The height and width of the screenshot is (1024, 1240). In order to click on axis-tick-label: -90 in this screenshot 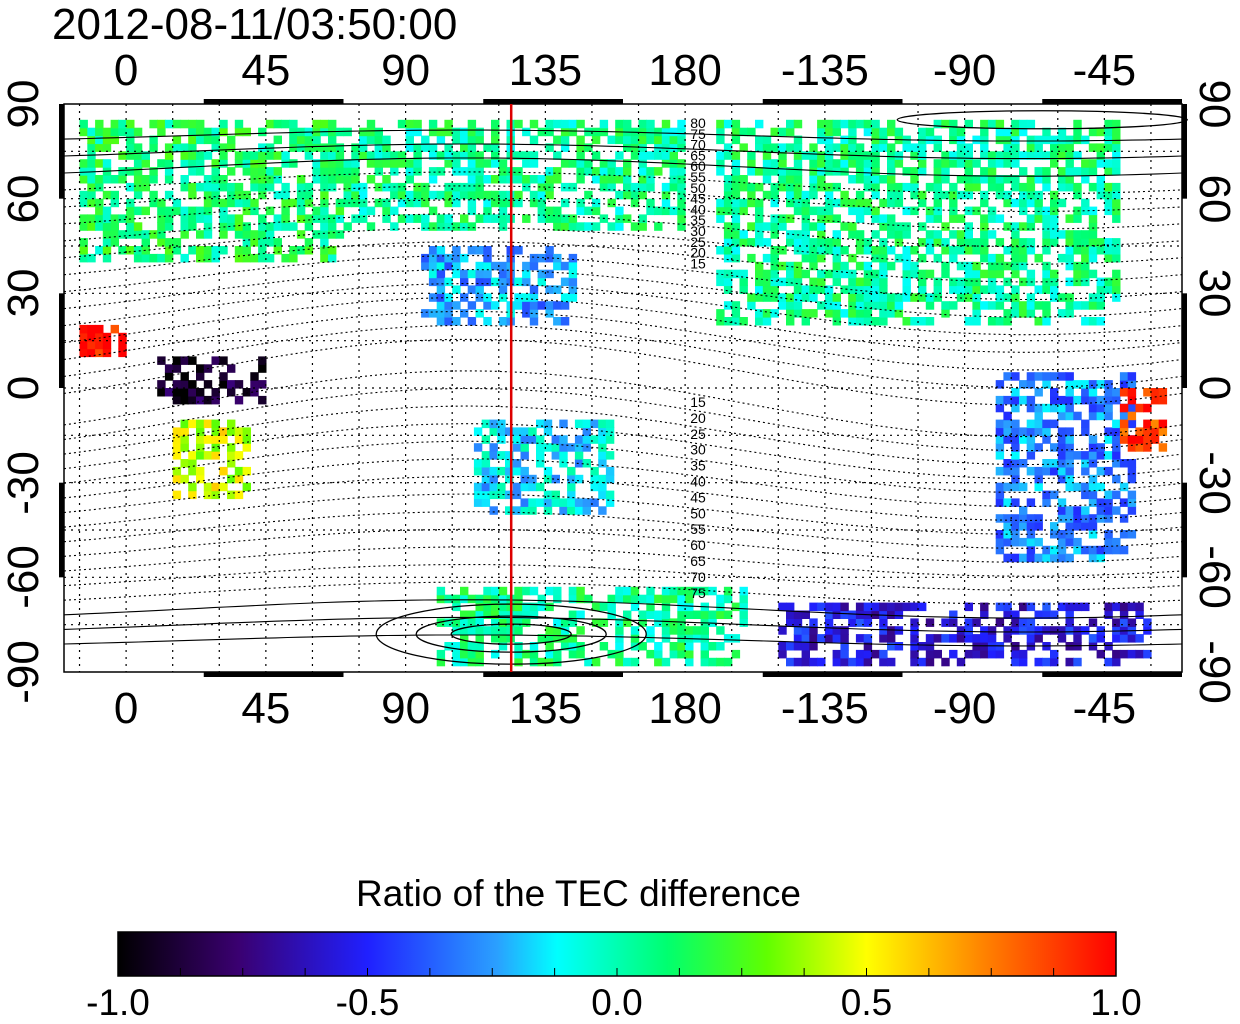, I will do `click(964, 70)`.